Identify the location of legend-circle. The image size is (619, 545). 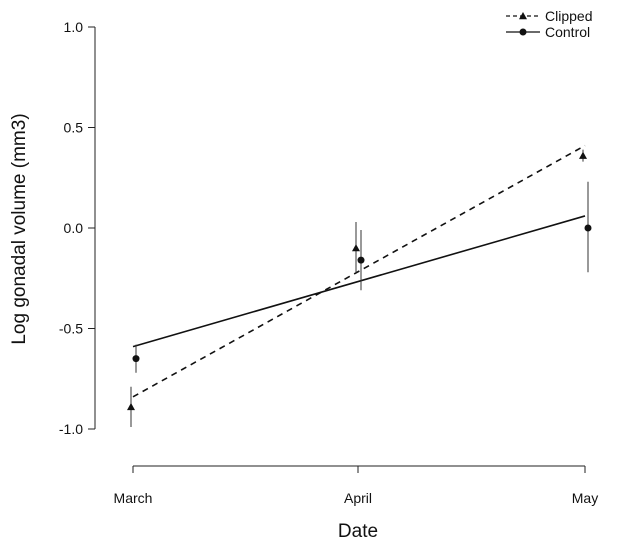
(523, 32).